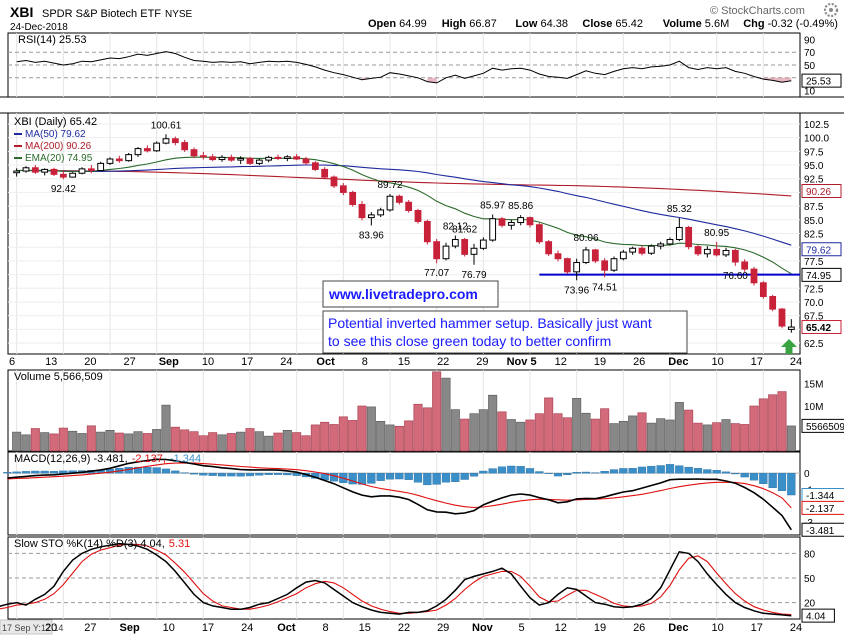 This screenshot has width=844, height=635. I want to click on website-link: www.livetradepro.com, so click(403, 294).